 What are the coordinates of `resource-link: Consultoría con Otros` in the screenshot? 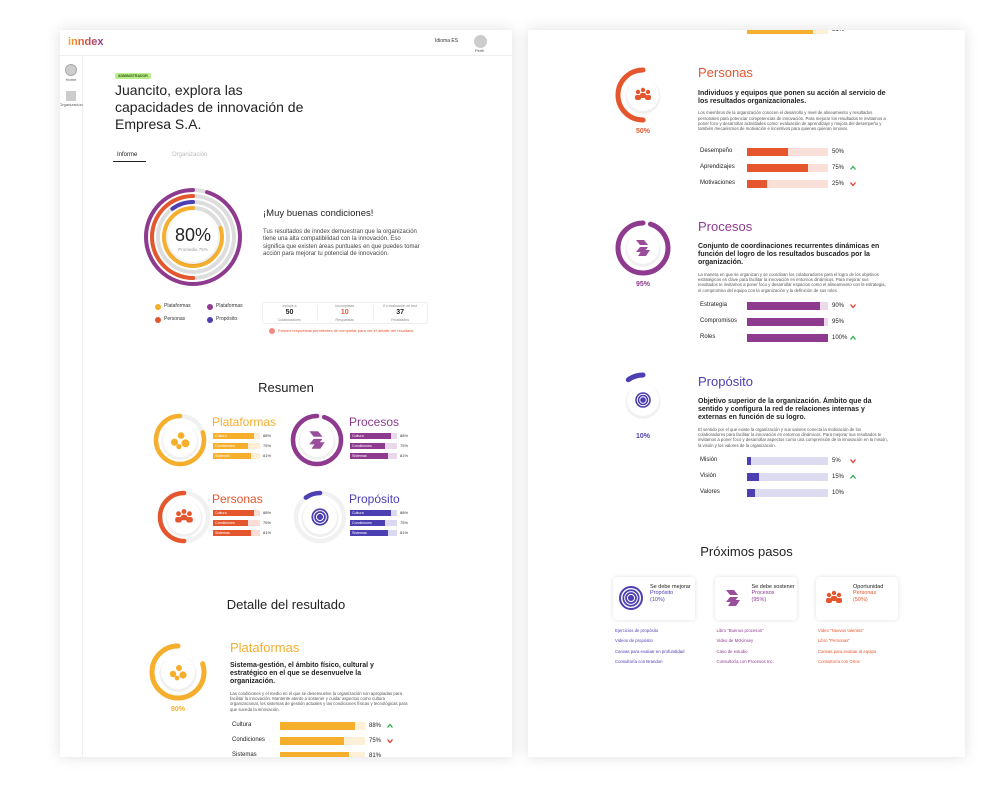 It's located at (839, 661).